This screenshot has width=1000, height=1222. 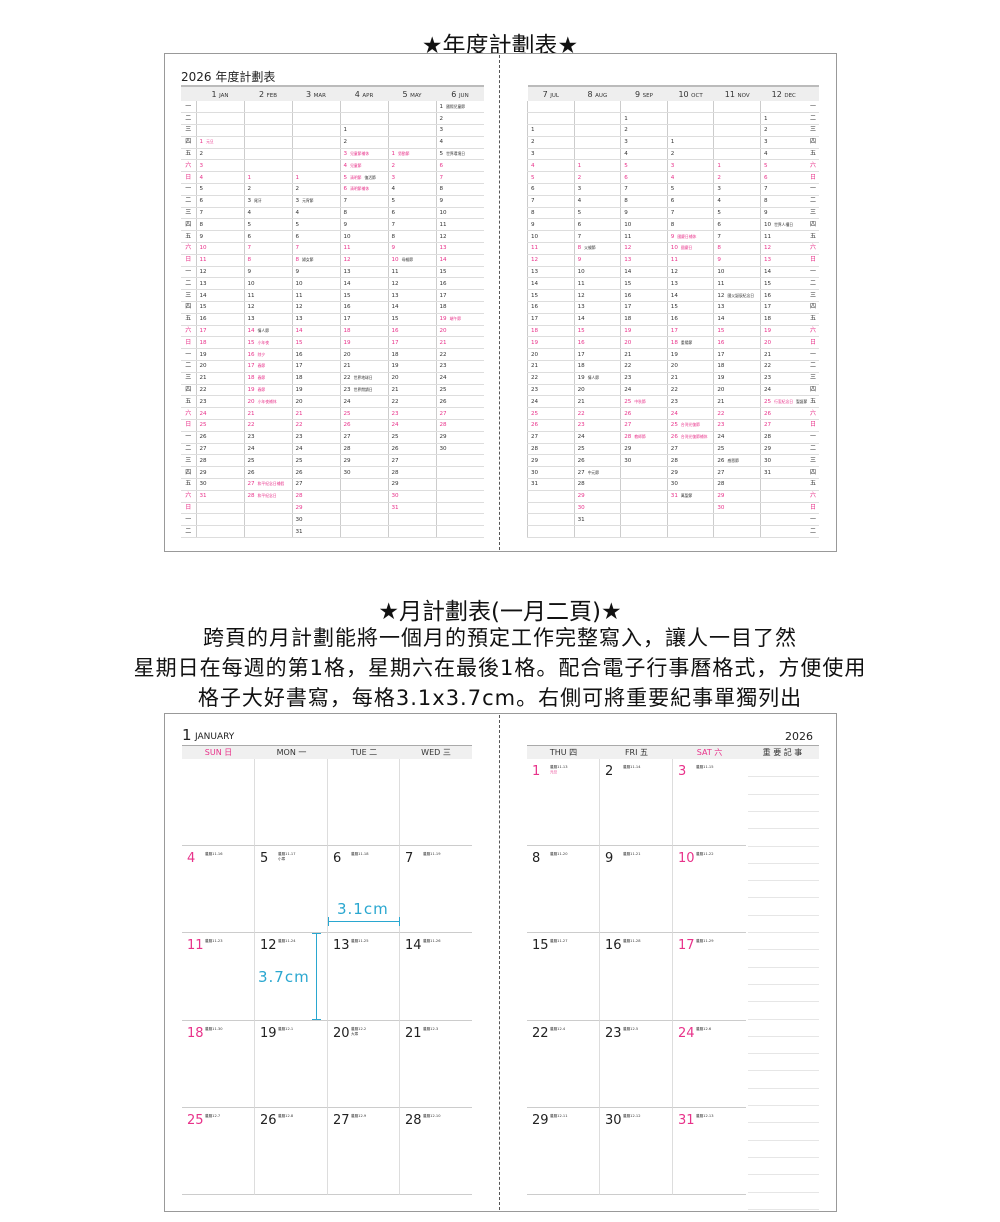 I want to click on day-cell: 2, so click(x=315, y=189).